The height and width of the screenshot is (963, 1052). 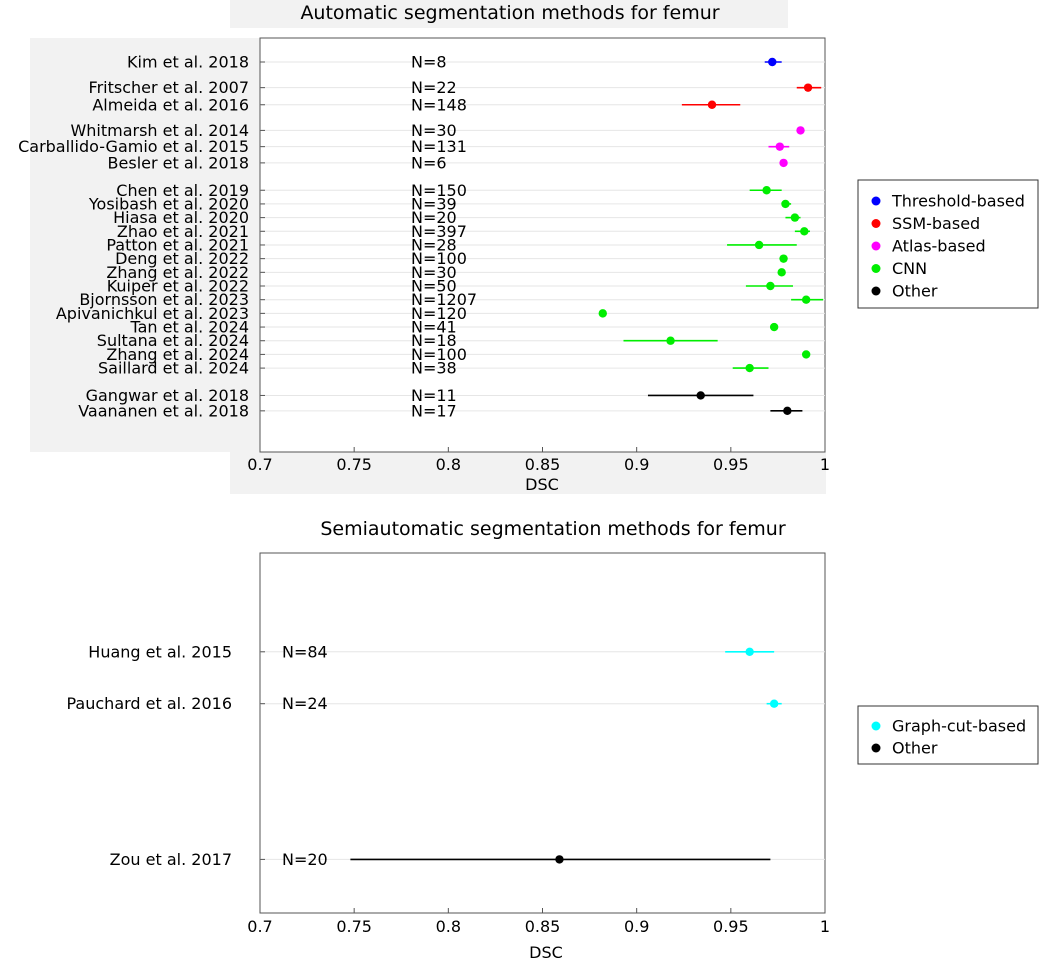 What do you see at coordinates (936, 223) in the screenshot?
I see `legend-label-ssm-based: SSM-based` at bounding box center [936, 223].